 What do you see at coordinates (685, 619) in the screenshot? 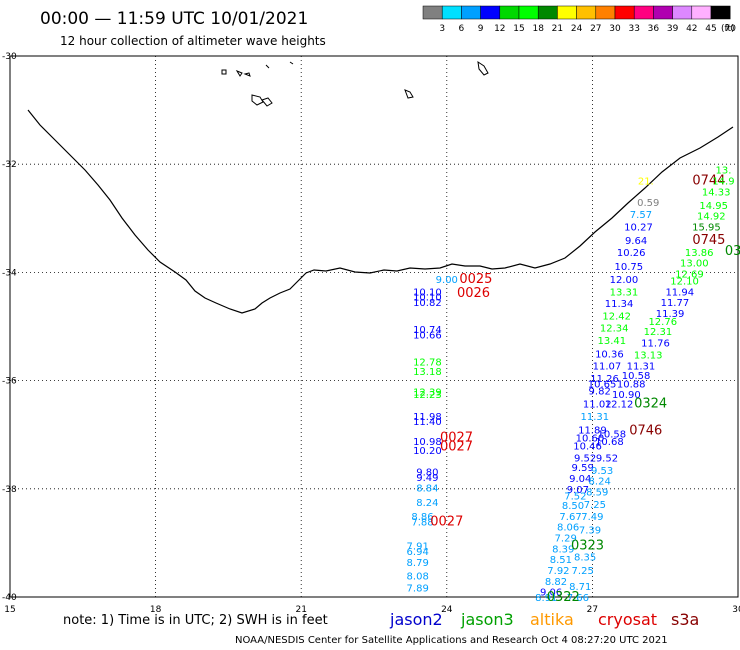
I see `satellite-name: s3a` at bounding box center [685, 619].